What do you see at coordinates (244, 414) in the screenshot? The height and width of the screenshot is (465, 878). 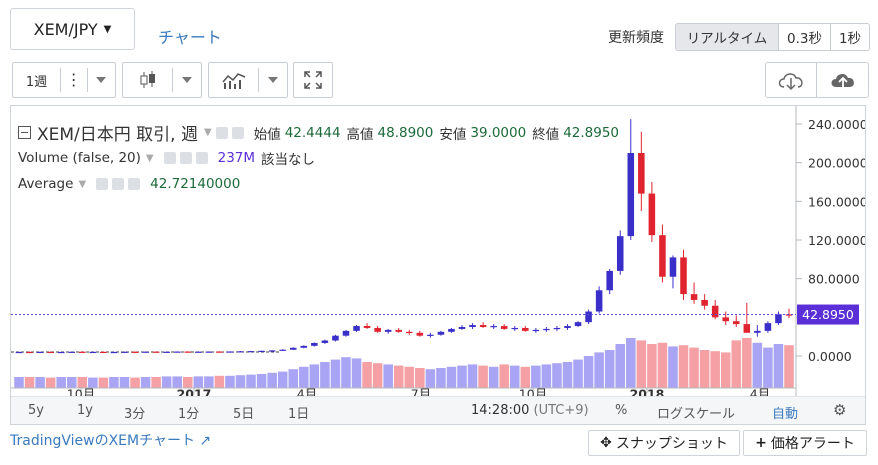 I see `range-5d-button: 5日` at bounding box center [244, 414].